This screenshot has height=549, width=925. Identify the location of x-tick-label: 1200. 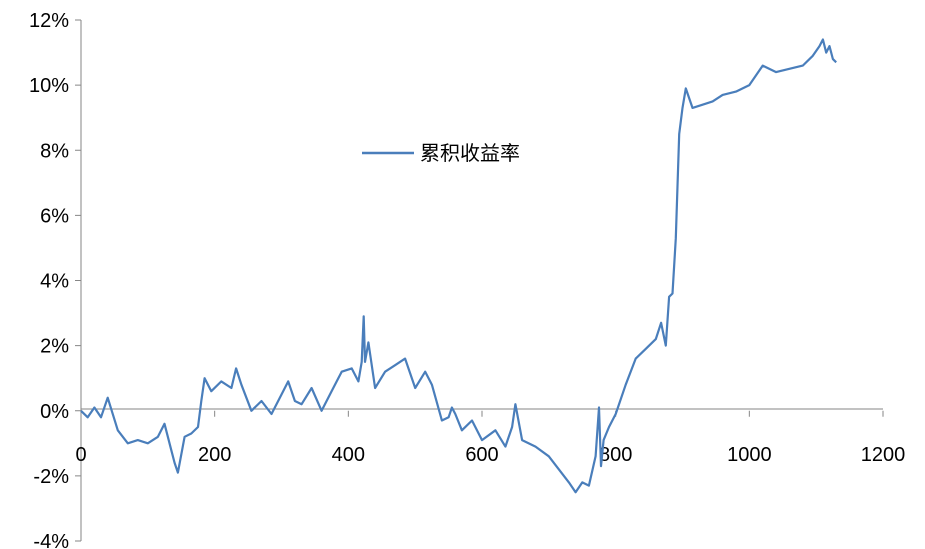
(883, 455).